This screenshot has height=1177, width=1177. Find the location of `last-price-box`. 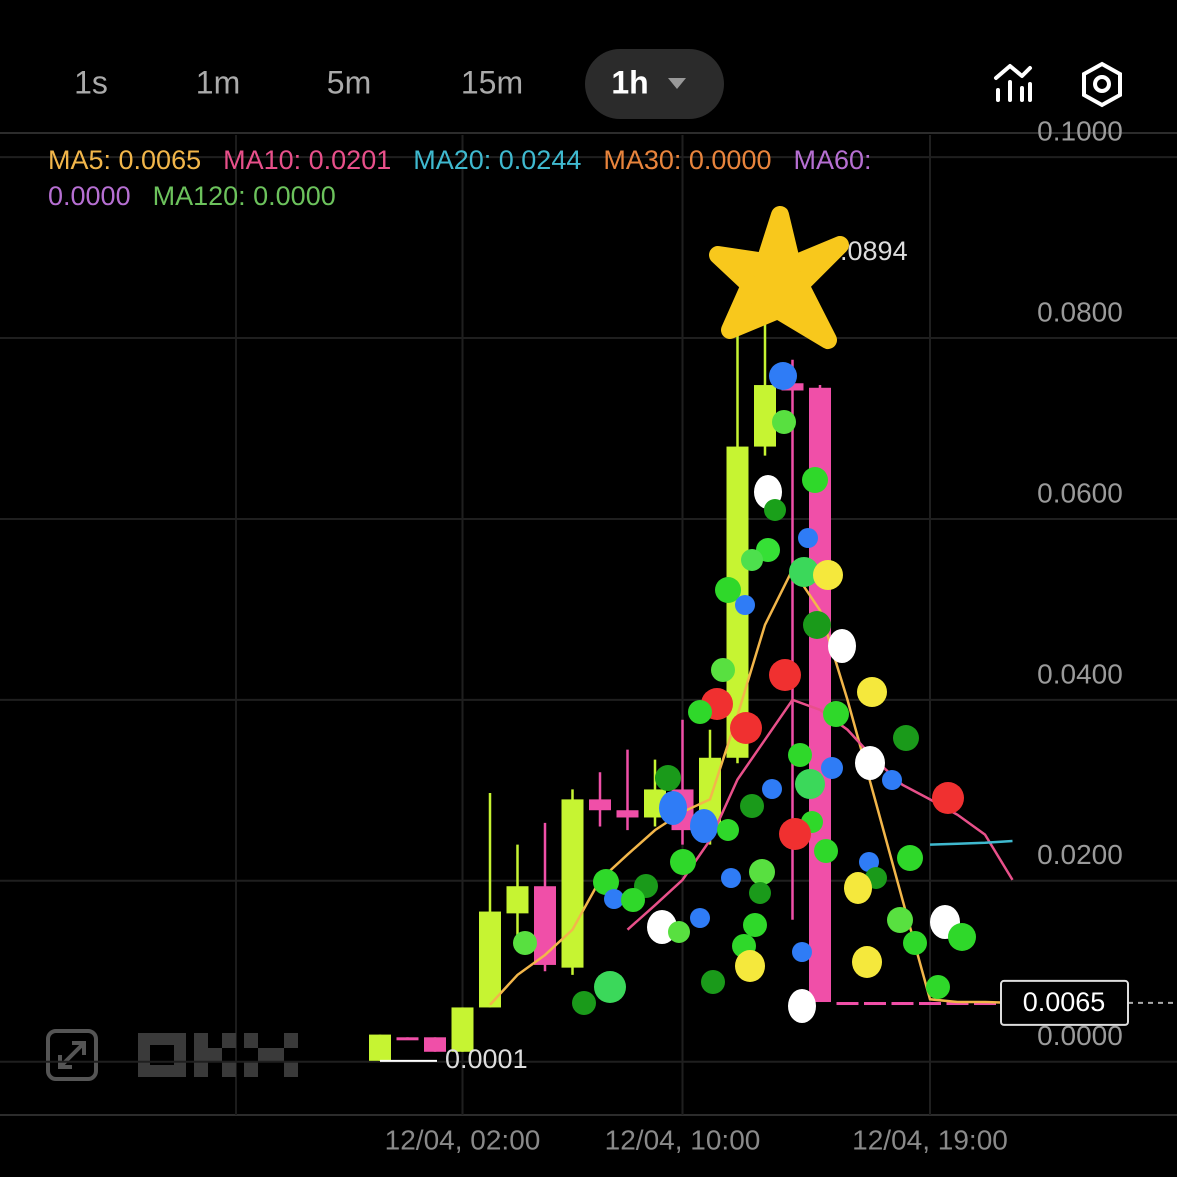

last-price-box is located at coordinates (1064, 1002).